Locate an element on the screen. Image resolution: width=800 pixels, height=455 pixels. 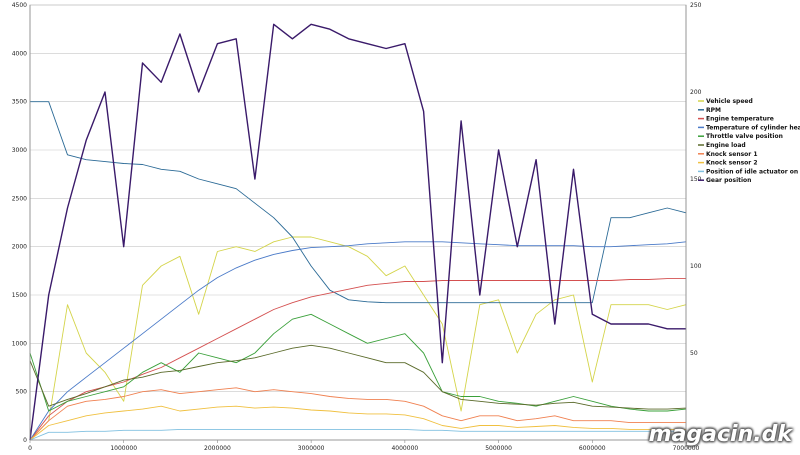
legend-label: Throttle valve position is located at coordinates (744, 136).